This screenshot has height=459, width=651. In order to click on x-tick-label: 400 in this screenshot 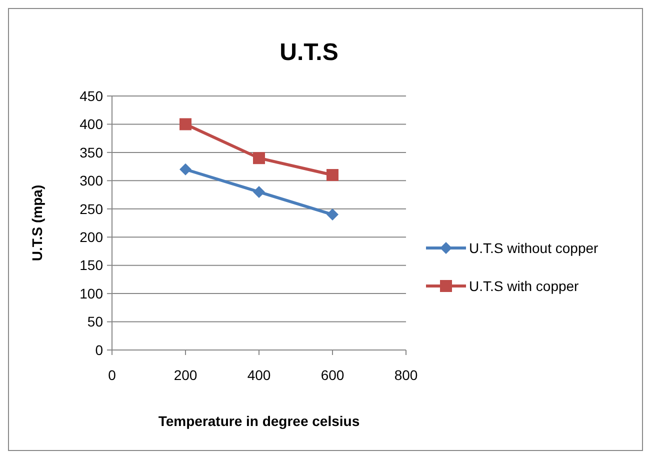, I will do `click(259, 375)`.